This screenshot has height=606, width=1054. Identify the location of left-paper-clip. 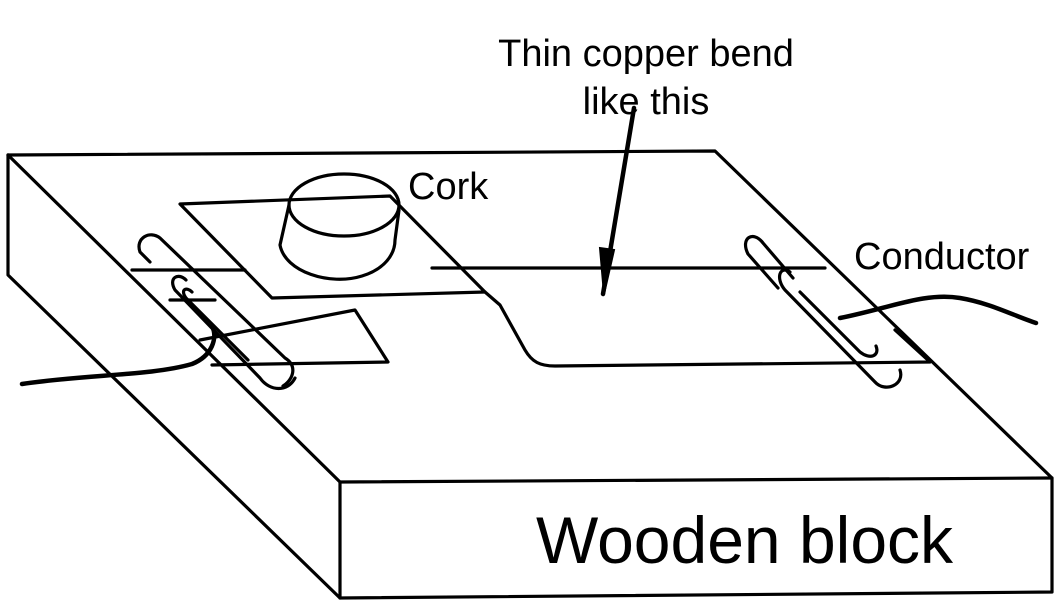
(217, 312).